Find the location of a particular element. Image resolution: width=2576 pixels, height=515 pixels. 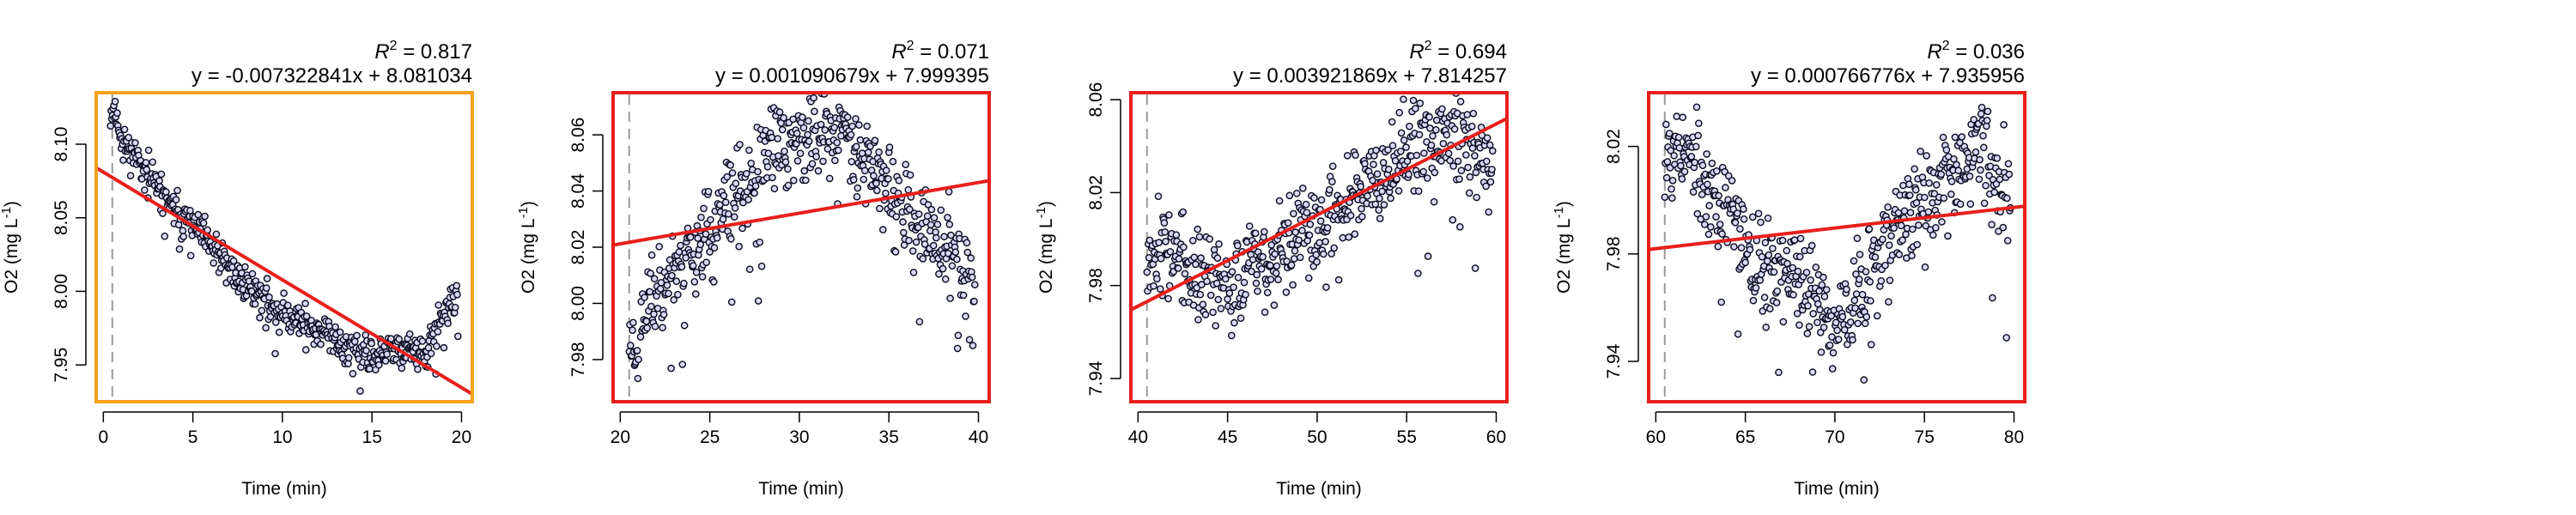

x-tick-label: 45 is located at coordinates (1228, 437).